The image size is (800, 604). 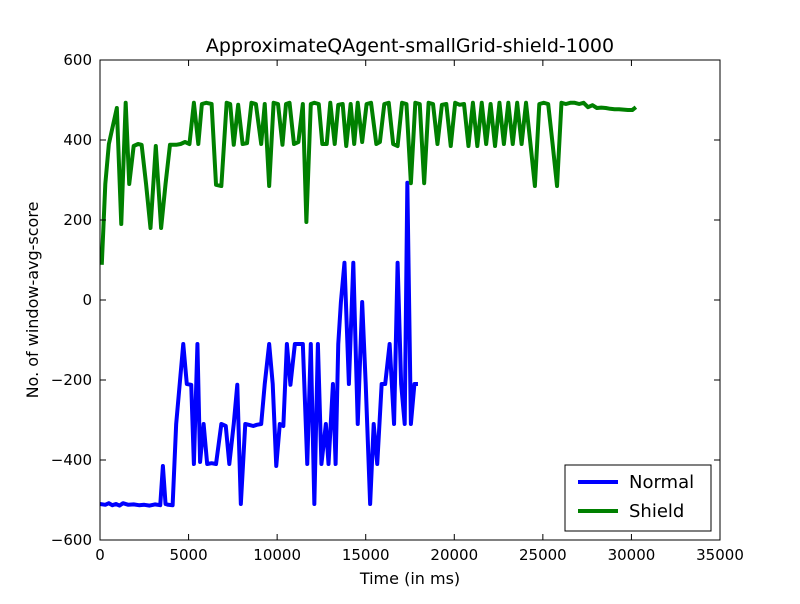 What do you see at coordinates (410, 46) in the screenshot?
I see `chart-title: ApproximateQAgent-smallGrid-shield-1000` at bounding box center [410, 46].